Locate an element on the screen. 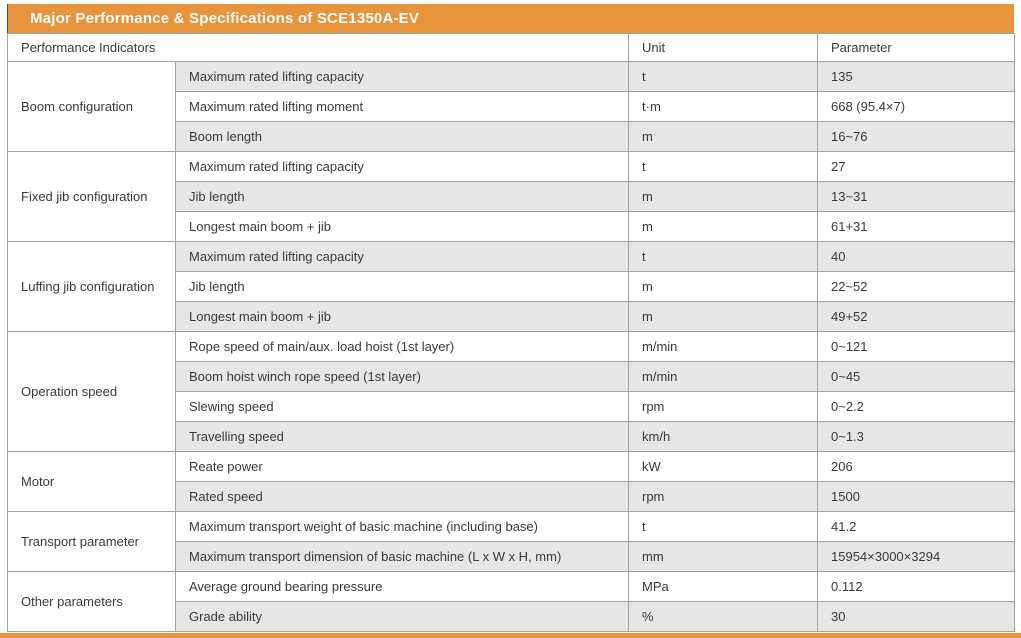 The height and width of the screenshot is (638, 1021). parameter-cell: 206 is located at coordinates (916, 466).